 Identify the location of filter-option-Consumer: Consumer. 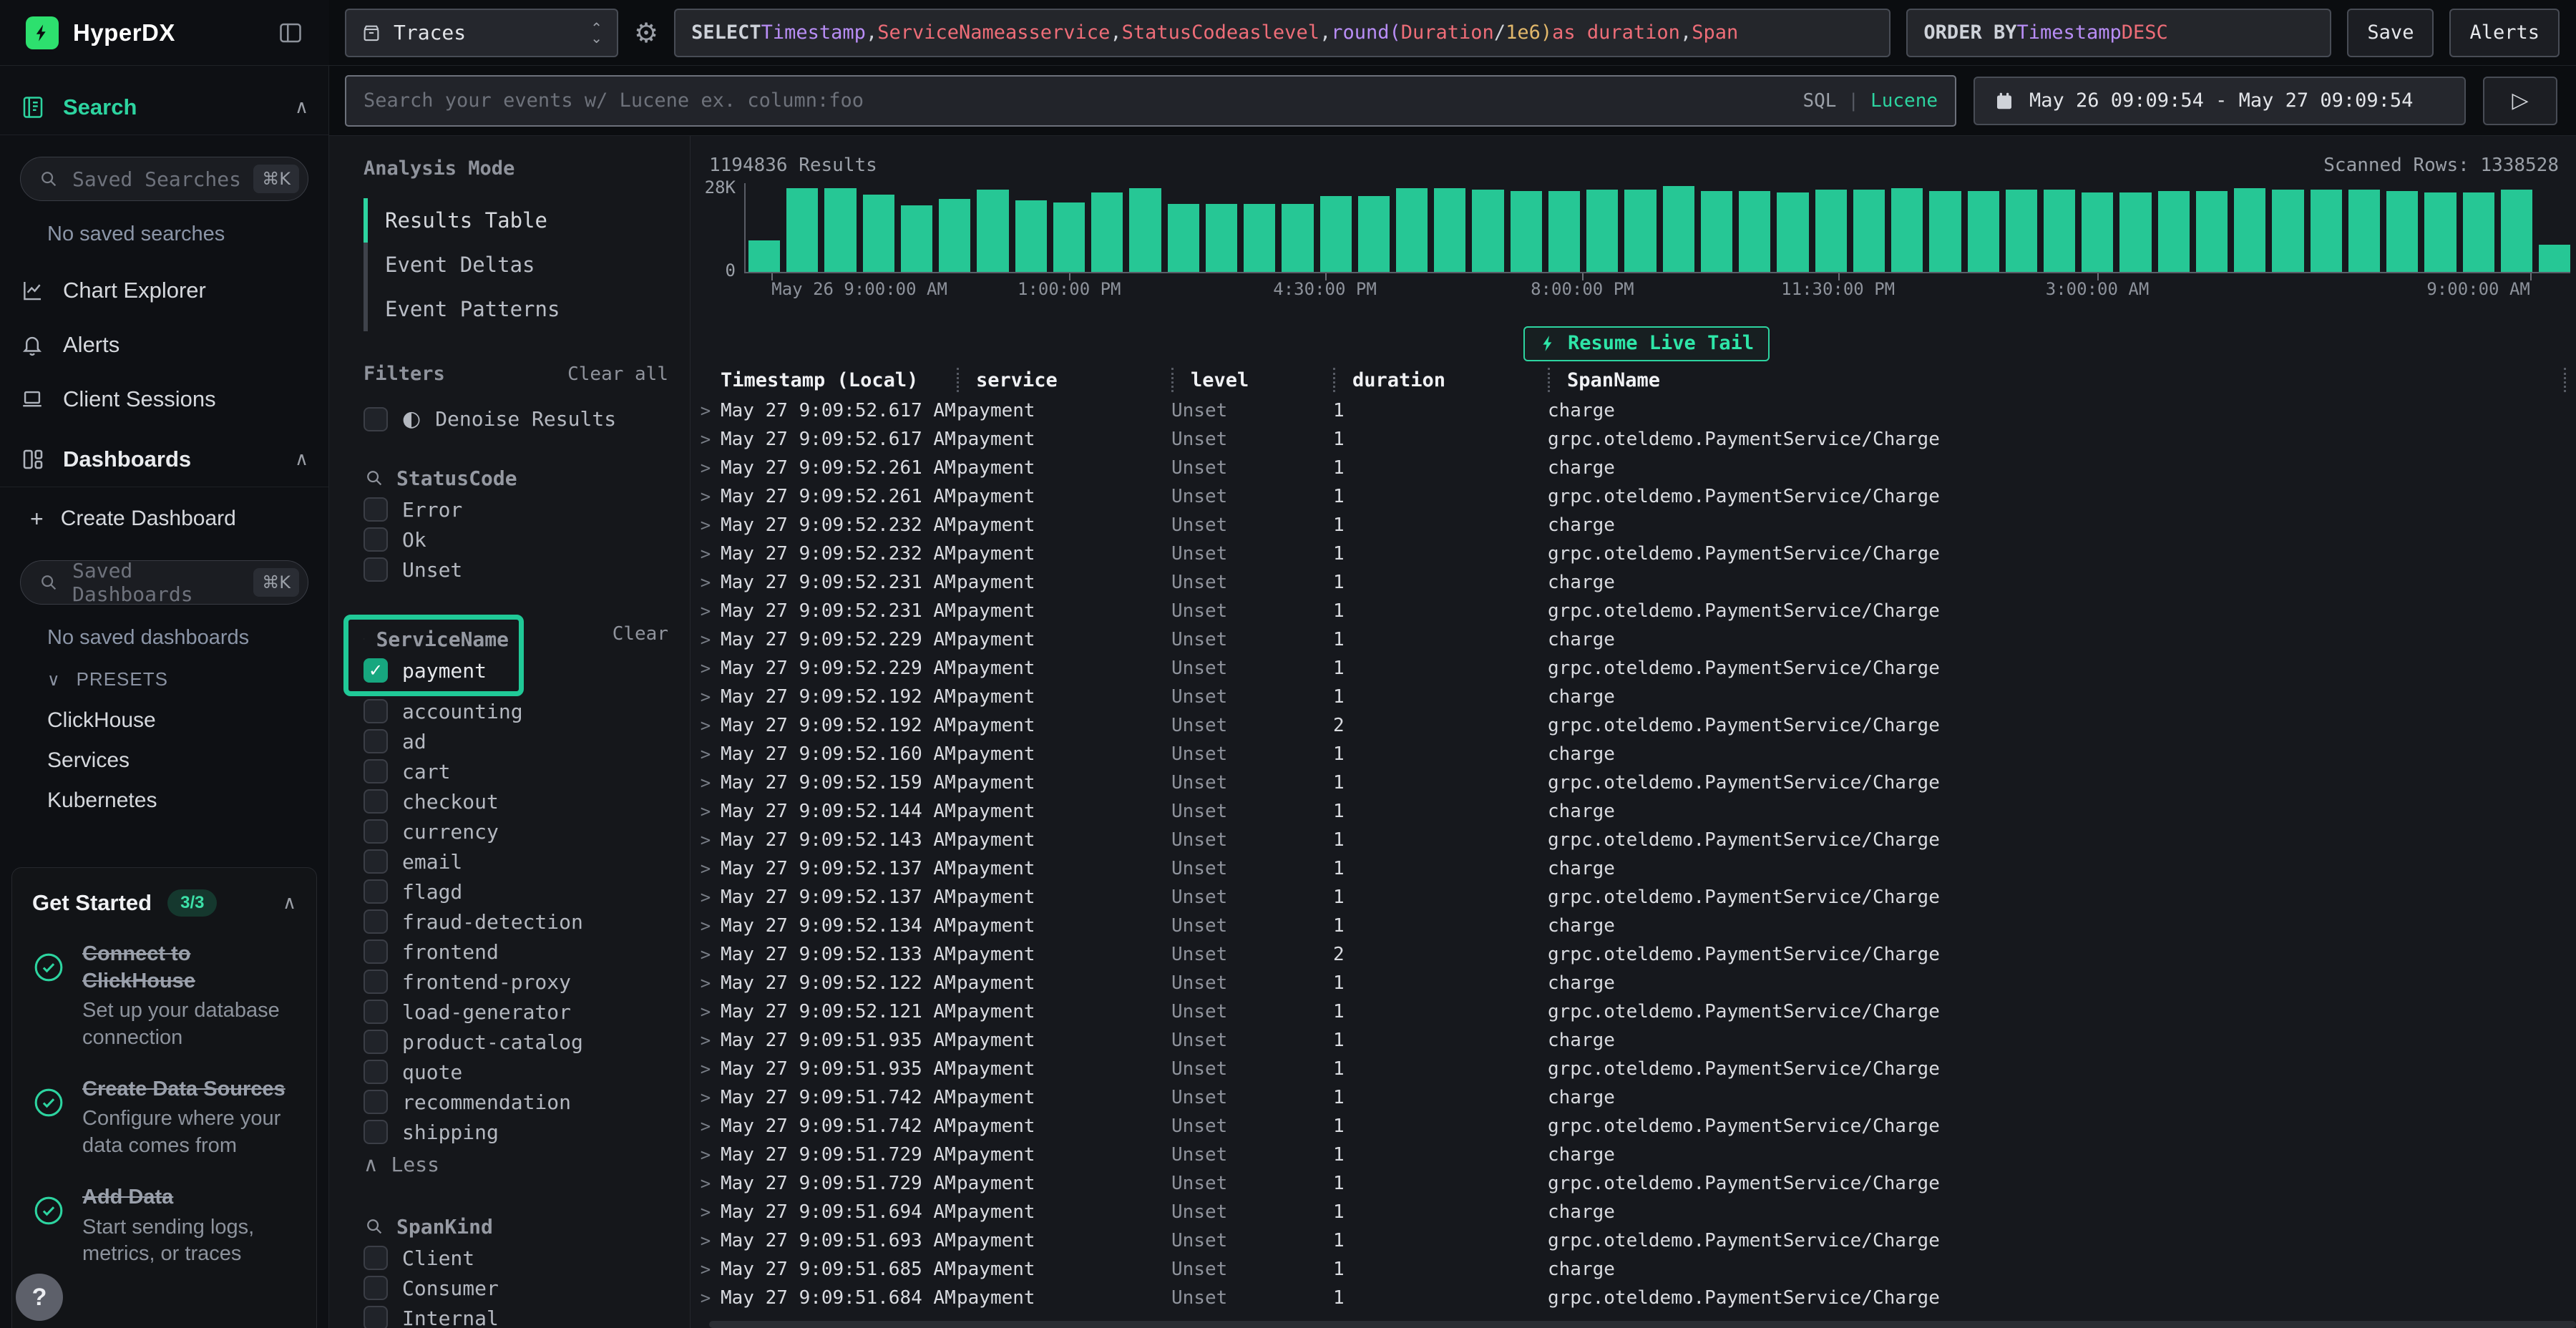
(516, 1288).